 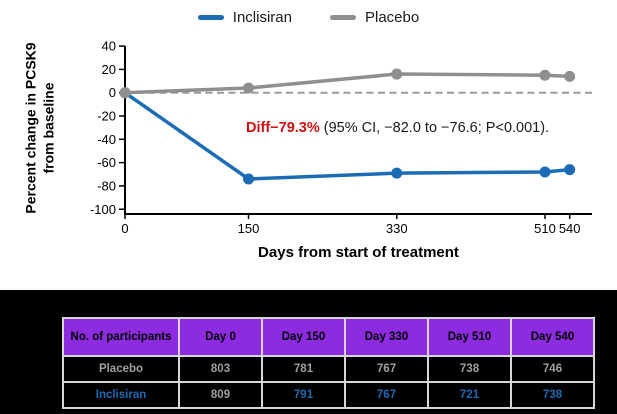 What do you see at coordinates (121, 337) in the screenshot?
I see `table-header-participants: No. of participants` at bounding box center [121, 337].